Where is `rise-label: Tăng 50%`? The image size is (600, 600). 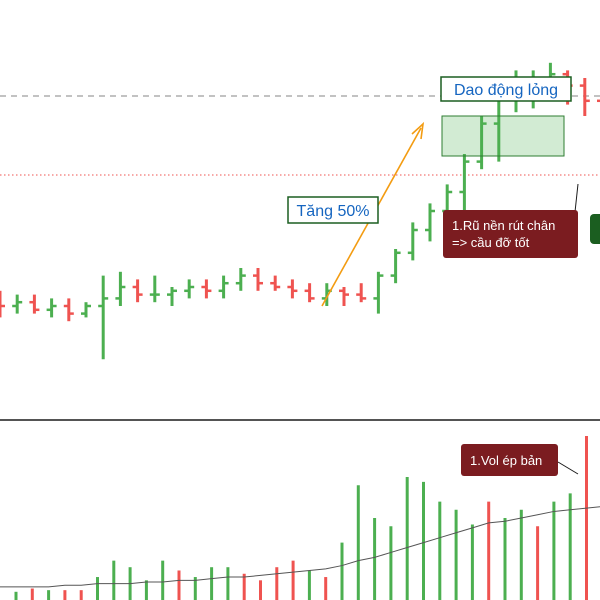
rise-label: Tăng 50% is located at coordinates (333, 211).